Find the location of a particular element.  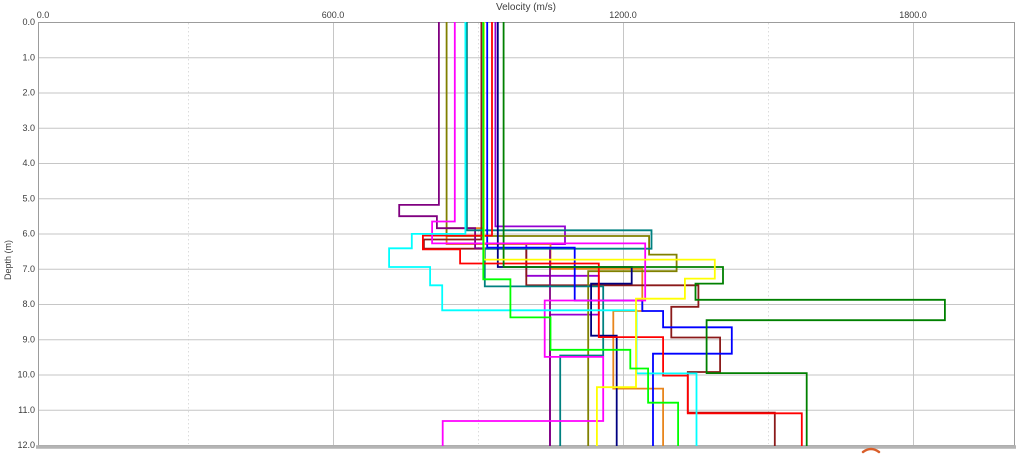

x-axis-title: Velocity (m/s) is located at coordinates (525, 7).